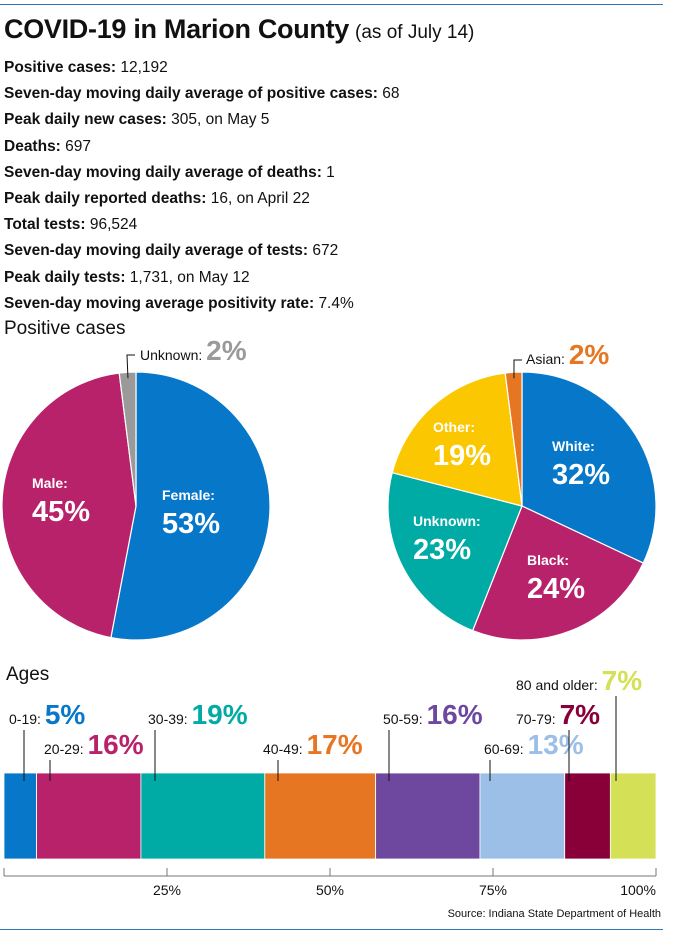  Describe the element at coordinates (220, 120) in the screenshot. I see `stat-value: 305, on May 5` at that location.